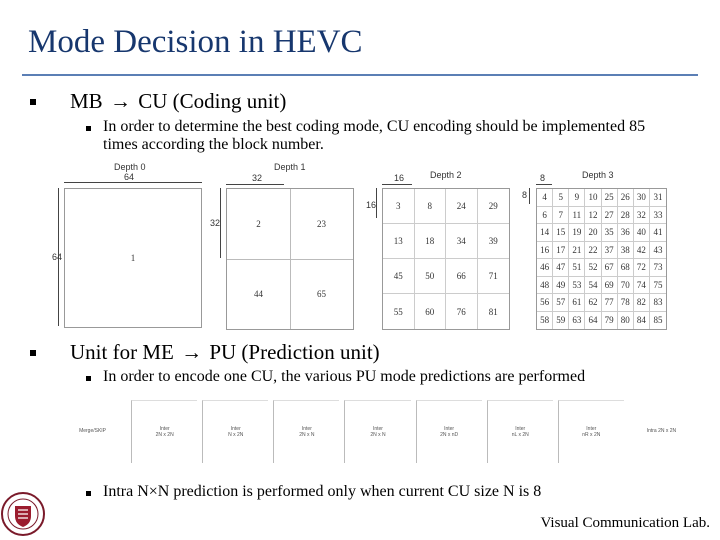 This screenshot has width=720, height=540. Describe the element at coordinates (360, 75) in the screenshot. I see `title-divider` at that location.